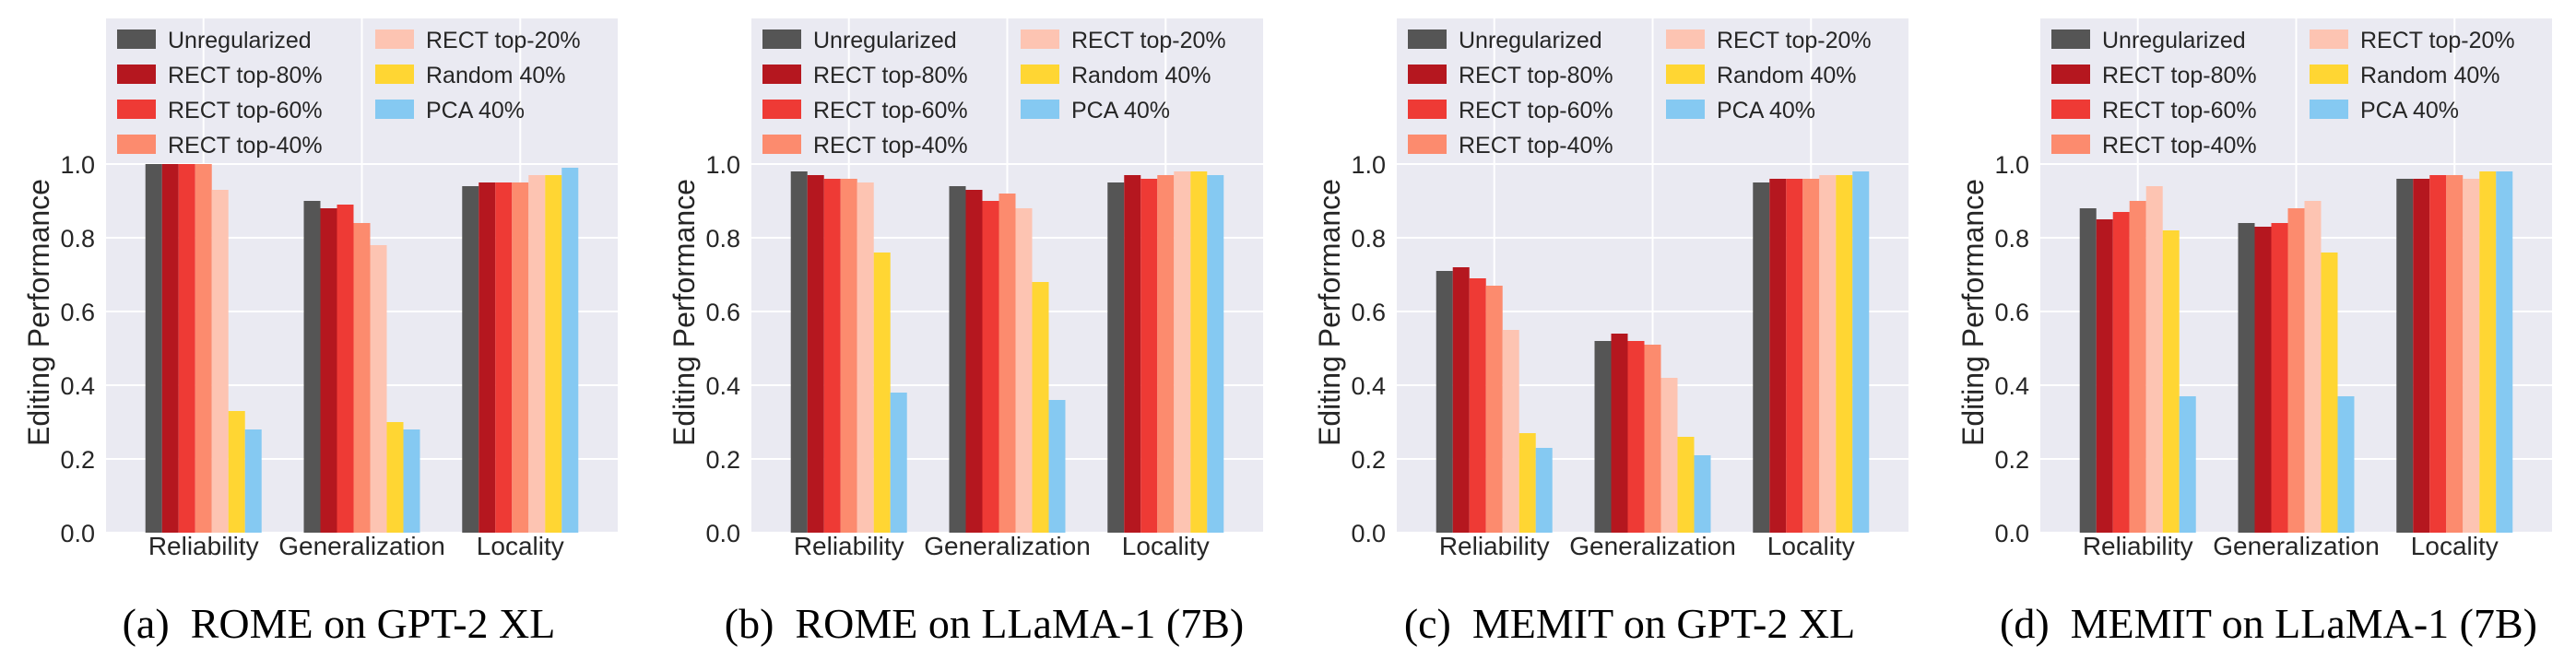 The width and height of the screenshot is (2576, 658). What do you see at coordinates (1007, 546) in the screenshot?
I see `x-tick-label: Generalization` at bounding box center [1007, 546].